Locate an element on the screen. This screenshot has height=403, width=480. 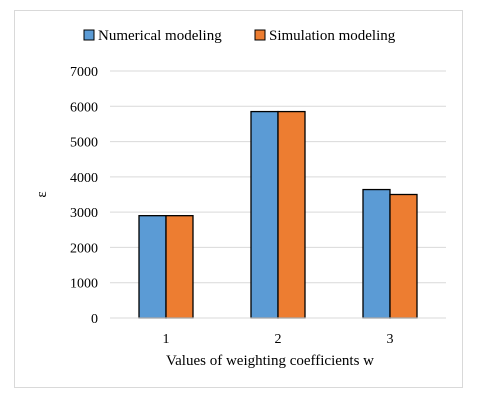
x-tick-label: 2 is located at coordinates (278, 339).